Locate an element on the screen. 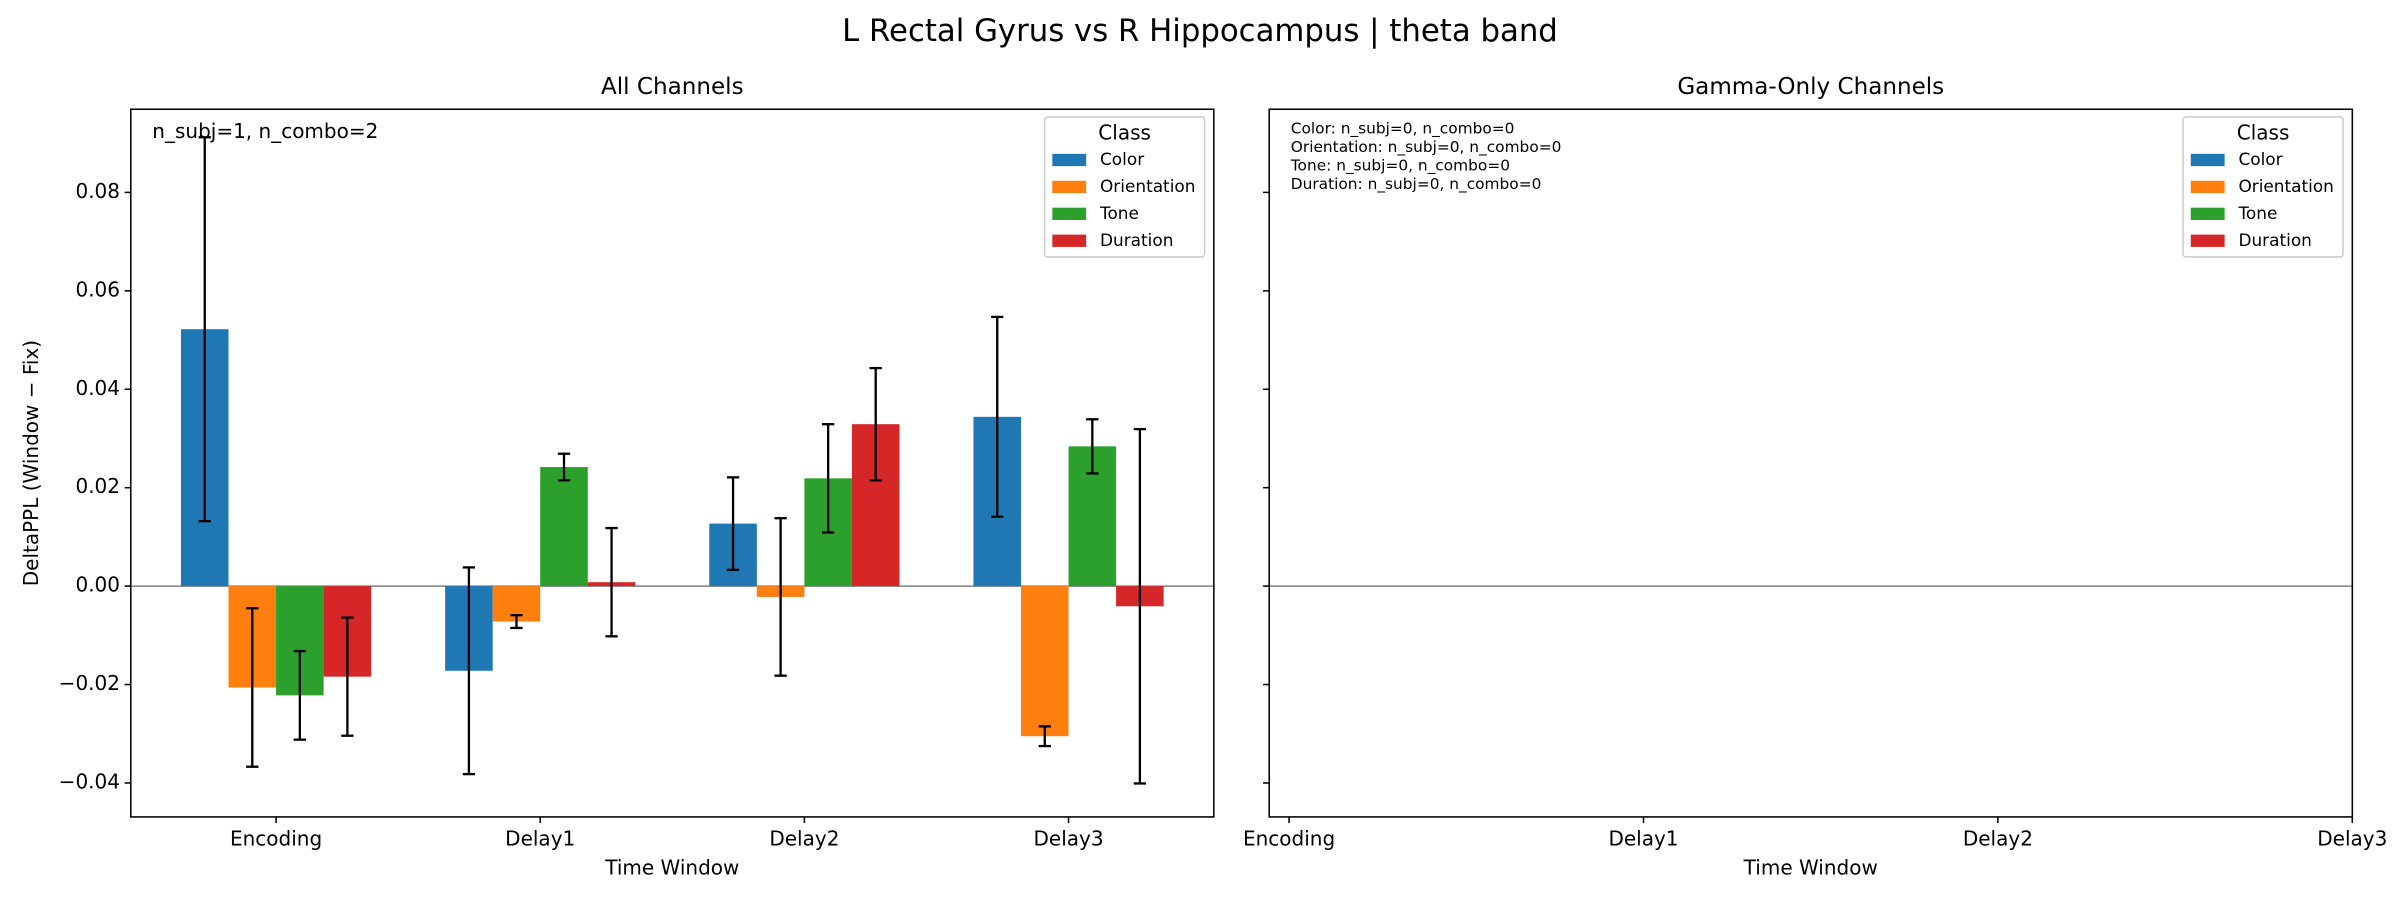 This screenshot has height=900, width=2400. annotation: n_subj=1, n_combo=2 is located at coordinates (265, 131).